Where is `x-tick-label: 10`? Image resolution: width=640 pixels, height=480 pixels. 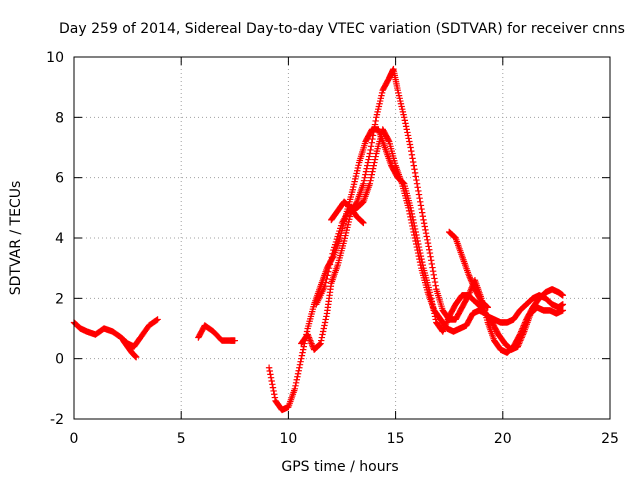 x-tick-label: 10 is located at coordinates (288, 439).